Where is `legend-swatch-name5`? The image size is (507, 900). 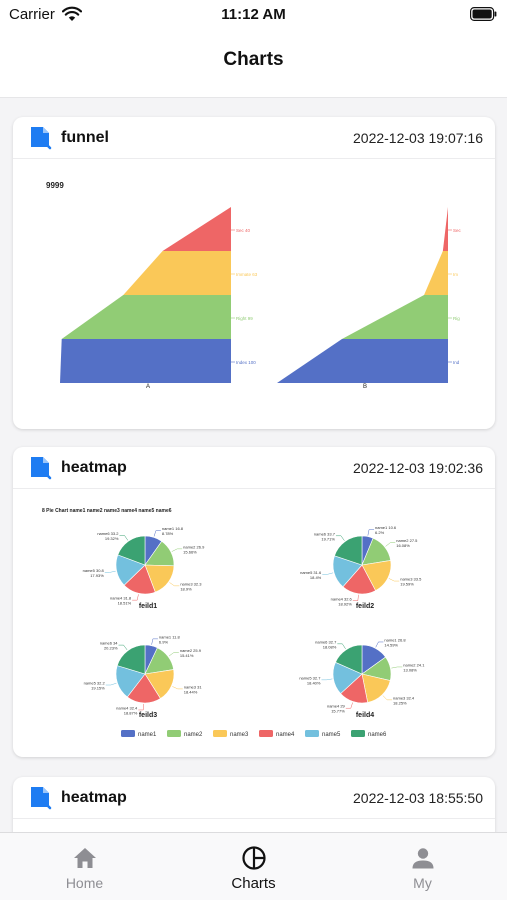 legend-swatch-name5 is located at coordinates (312, 733).